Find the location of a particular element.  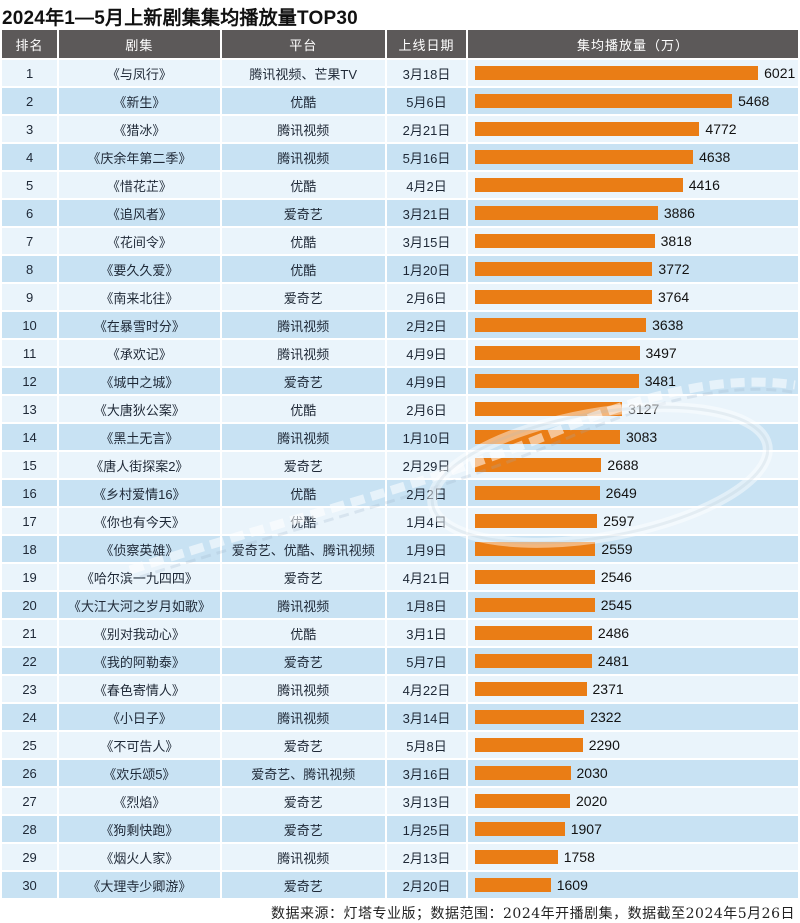

title-cell: 《侦察英雄》 is located at coordinates (139, 549).